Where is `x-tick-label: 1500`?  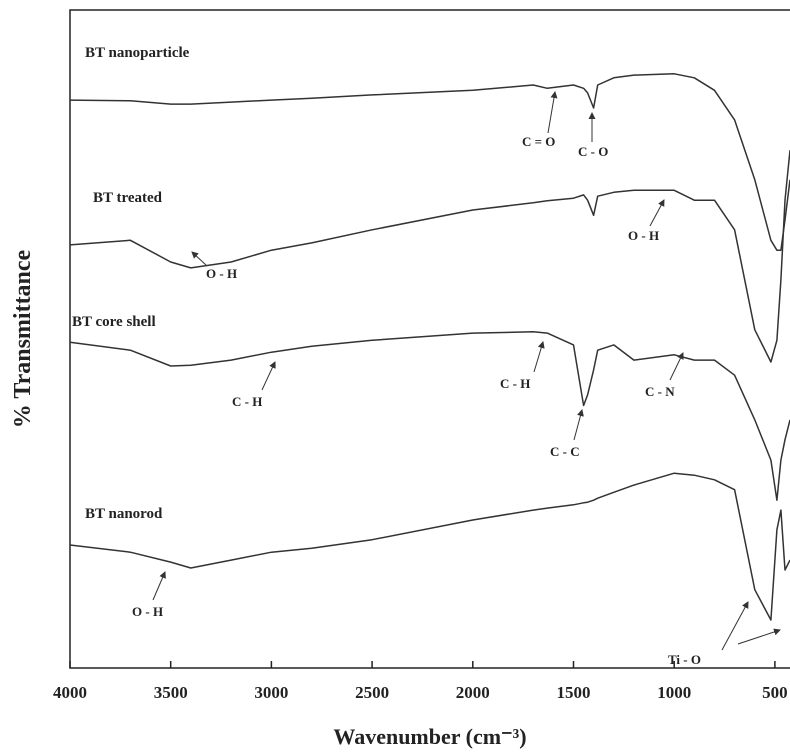
x-tick-label: 1500 is located at coordinates (573, 692).